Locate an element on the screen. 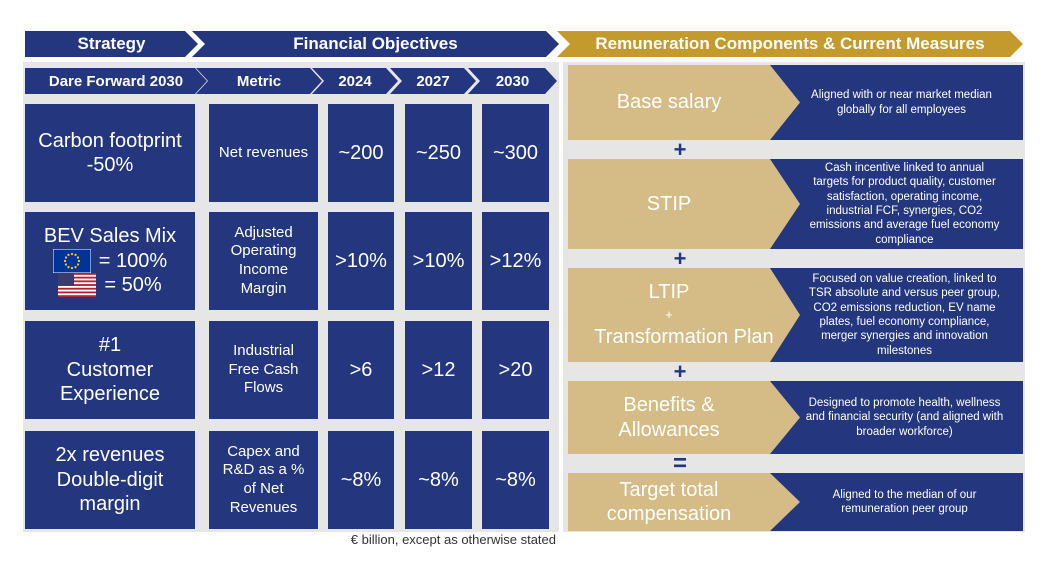 The width and height of the screenshot is (1057, 562). header-strategy-label: Strategy is located at coordinates (111, 43).